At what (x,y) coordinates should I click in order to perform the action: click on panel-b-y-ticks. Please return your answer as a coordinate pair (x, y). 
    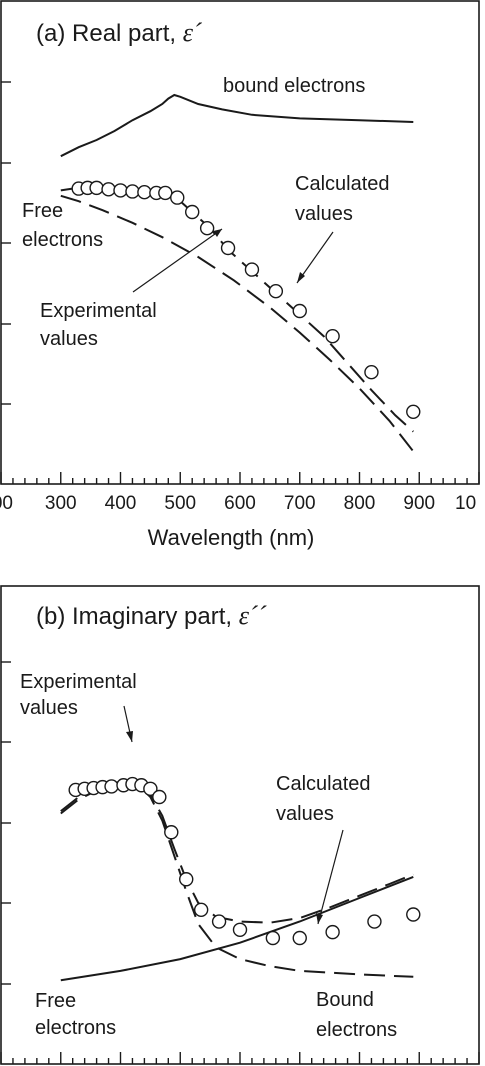
    Looking at the image, I should click on (6, 823).